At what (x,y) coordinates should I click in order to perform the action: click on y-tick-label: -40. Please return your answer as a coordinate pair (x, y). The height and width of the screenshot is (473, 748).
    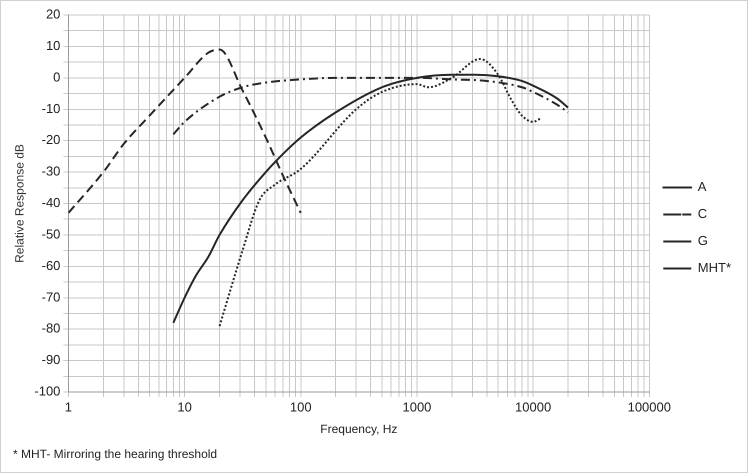
    Looking at the image, I should click on (51, 202).